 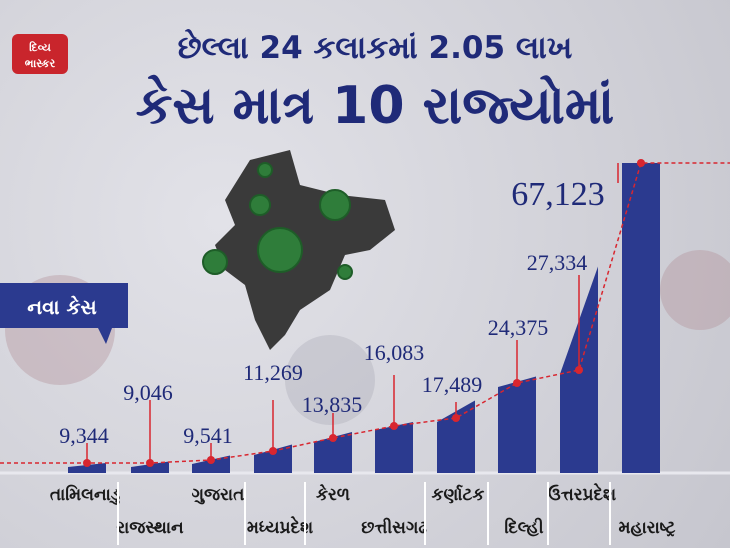 What do you see at coordinates (85, 494) in the screenshot?
I see `category-label: તામિલનાડુ` at bounding box center [85, 494].